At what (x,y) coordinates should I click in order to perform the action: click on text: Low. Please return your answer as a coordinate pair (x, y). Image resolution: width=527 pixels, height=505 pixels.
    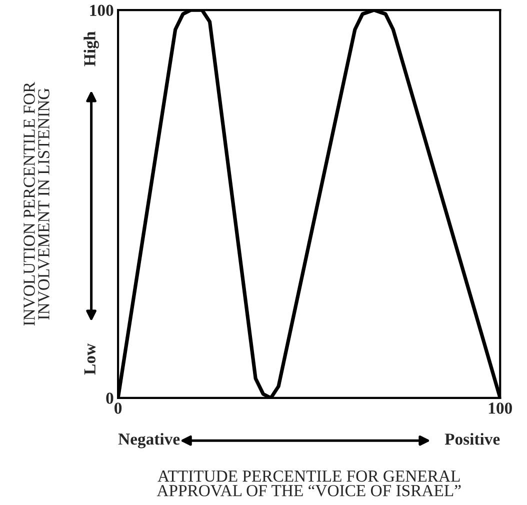
    Looking at the image, I should click on (90, 359).